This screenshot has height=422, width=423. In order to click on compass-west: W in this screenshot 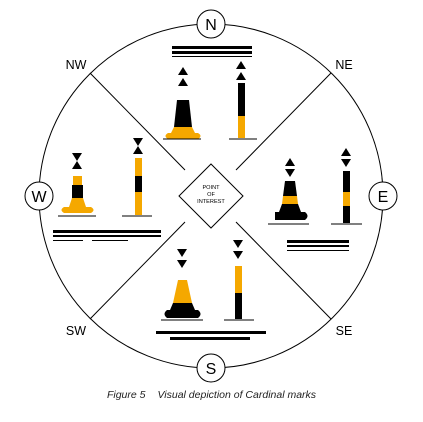, I will do `click(39, 196)`.